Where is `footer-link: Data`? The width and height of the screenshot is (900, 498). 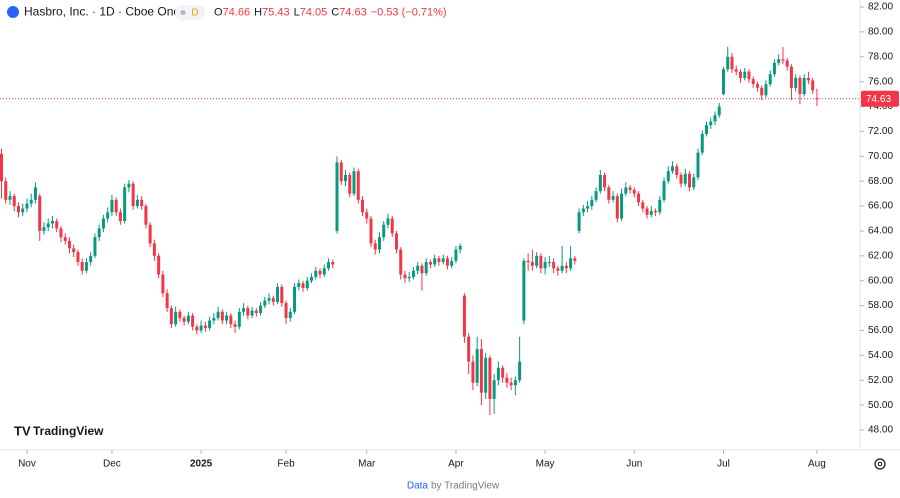
footer-link: Data is located at coordinates (418, 486).